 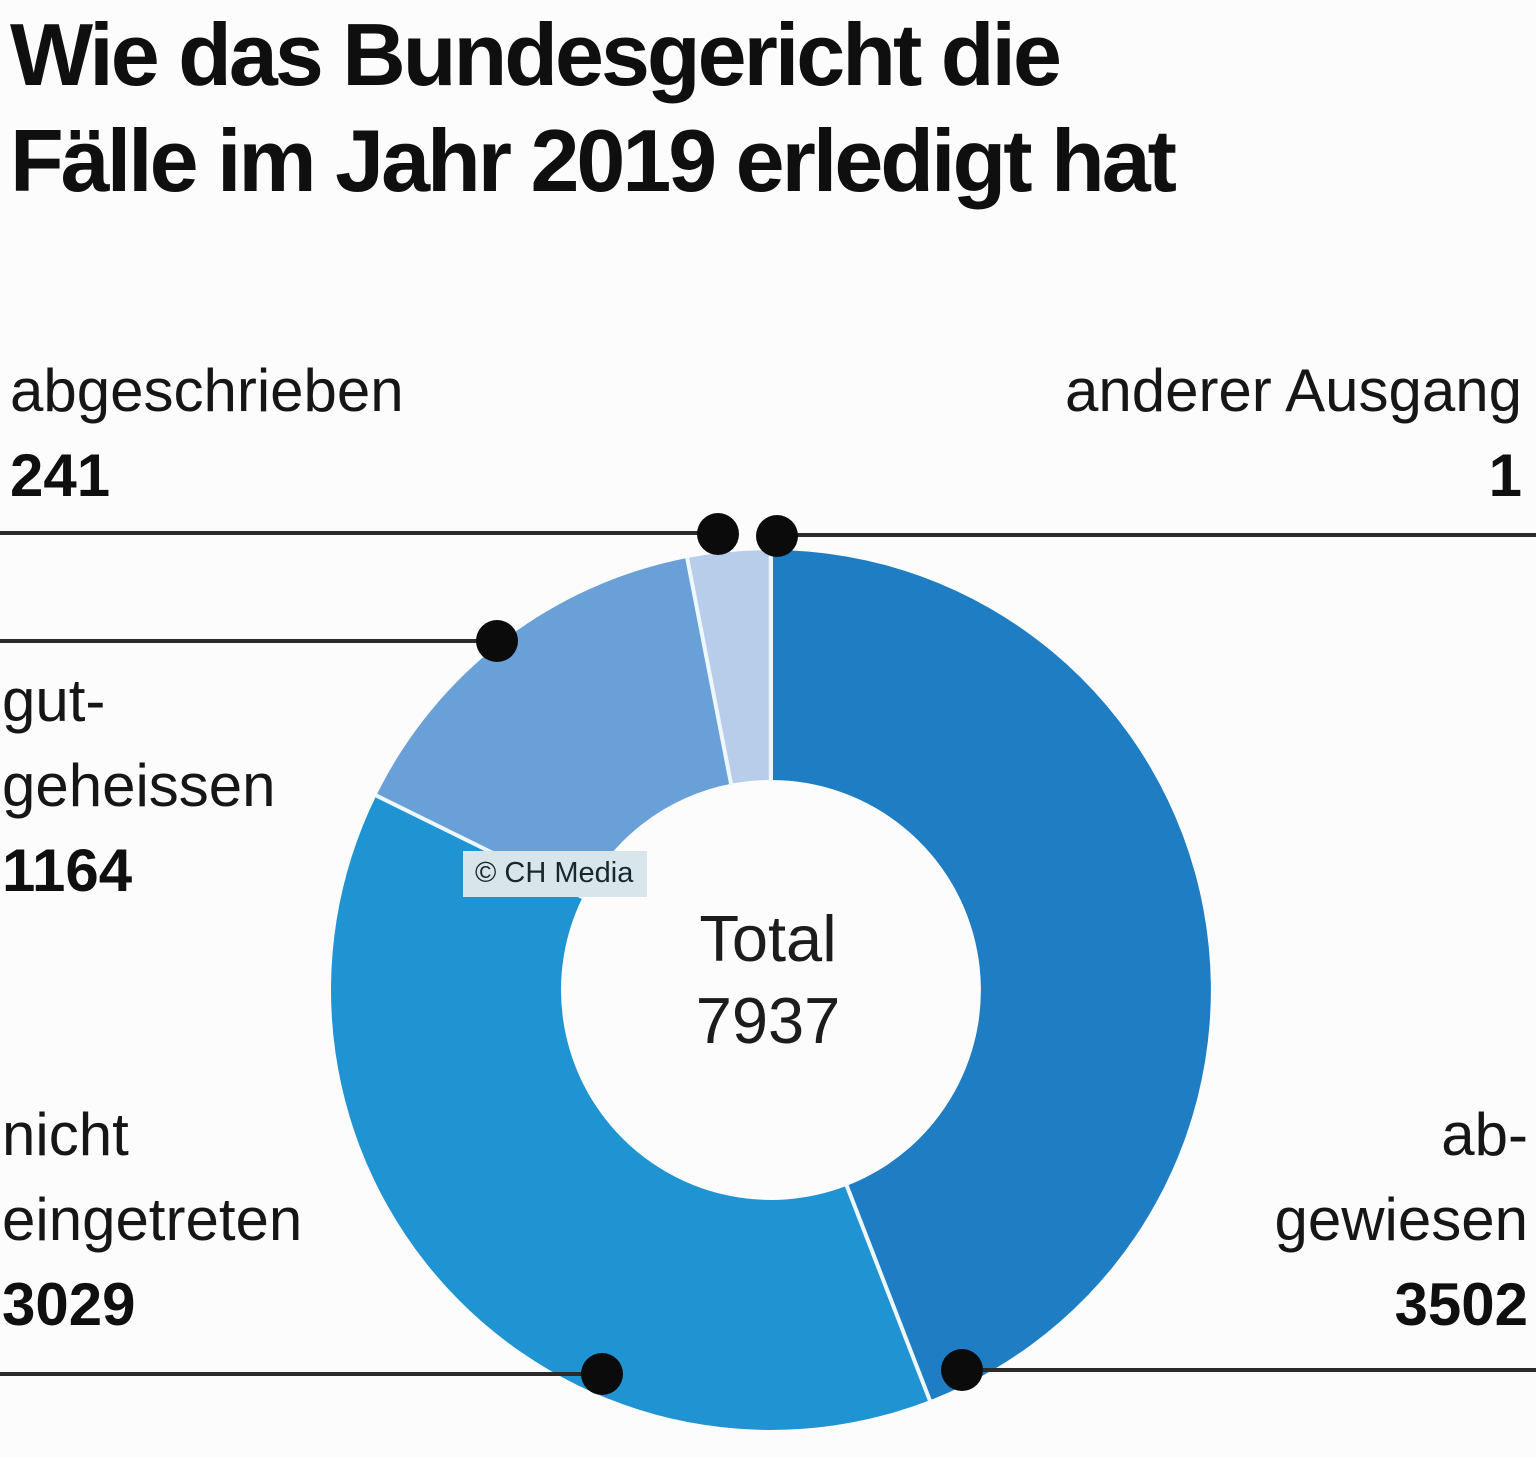 I want to click on callout-nicht-eingetreten-label-line1: nicht, so click(x=65, y=1134).